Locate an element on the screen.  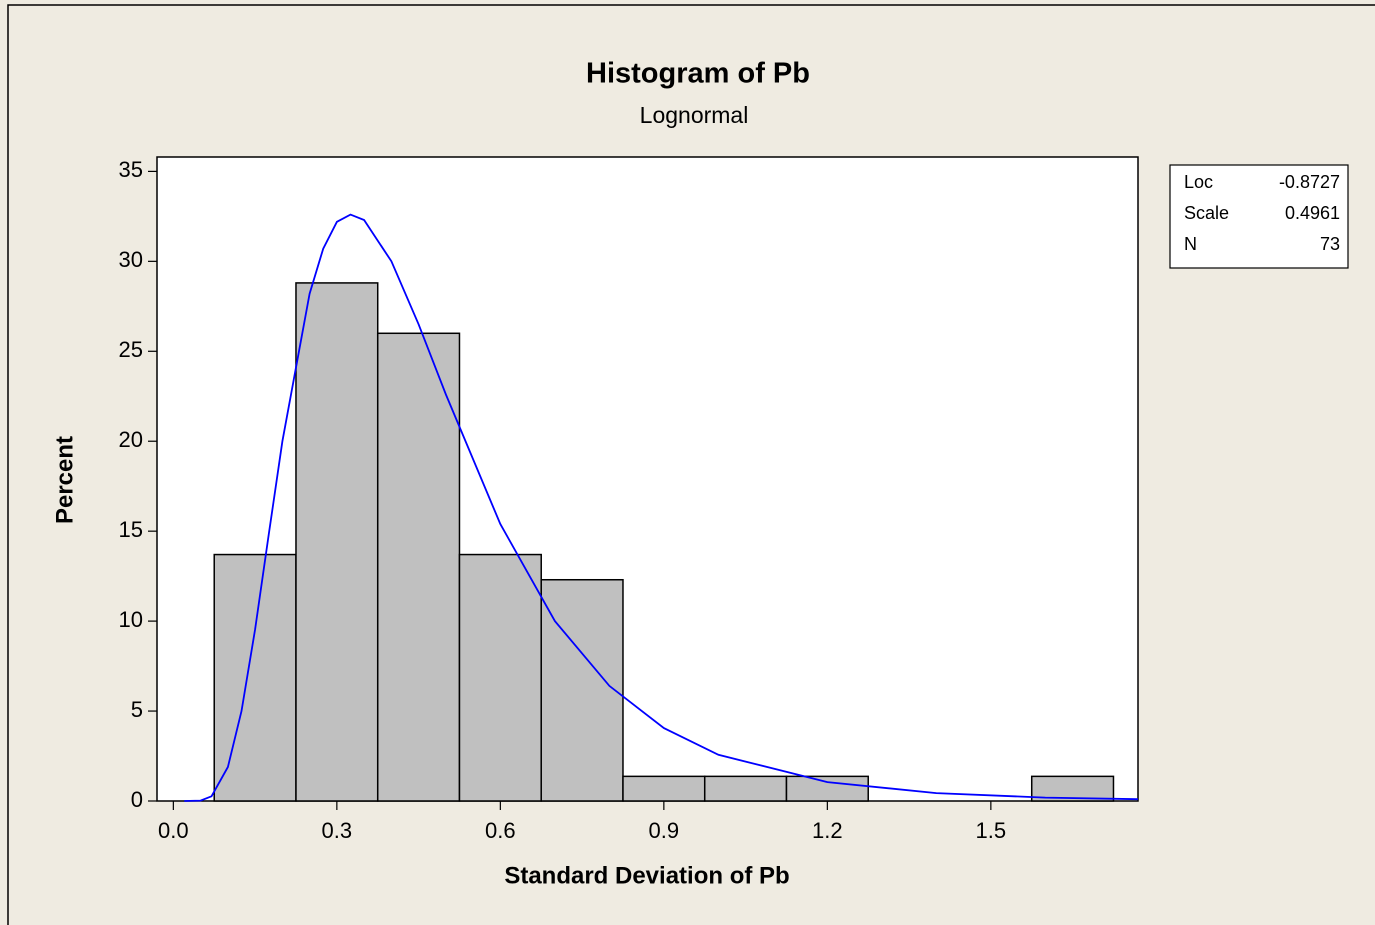
chart-subtitle: Lognormal is located at coordinates (694, 115).